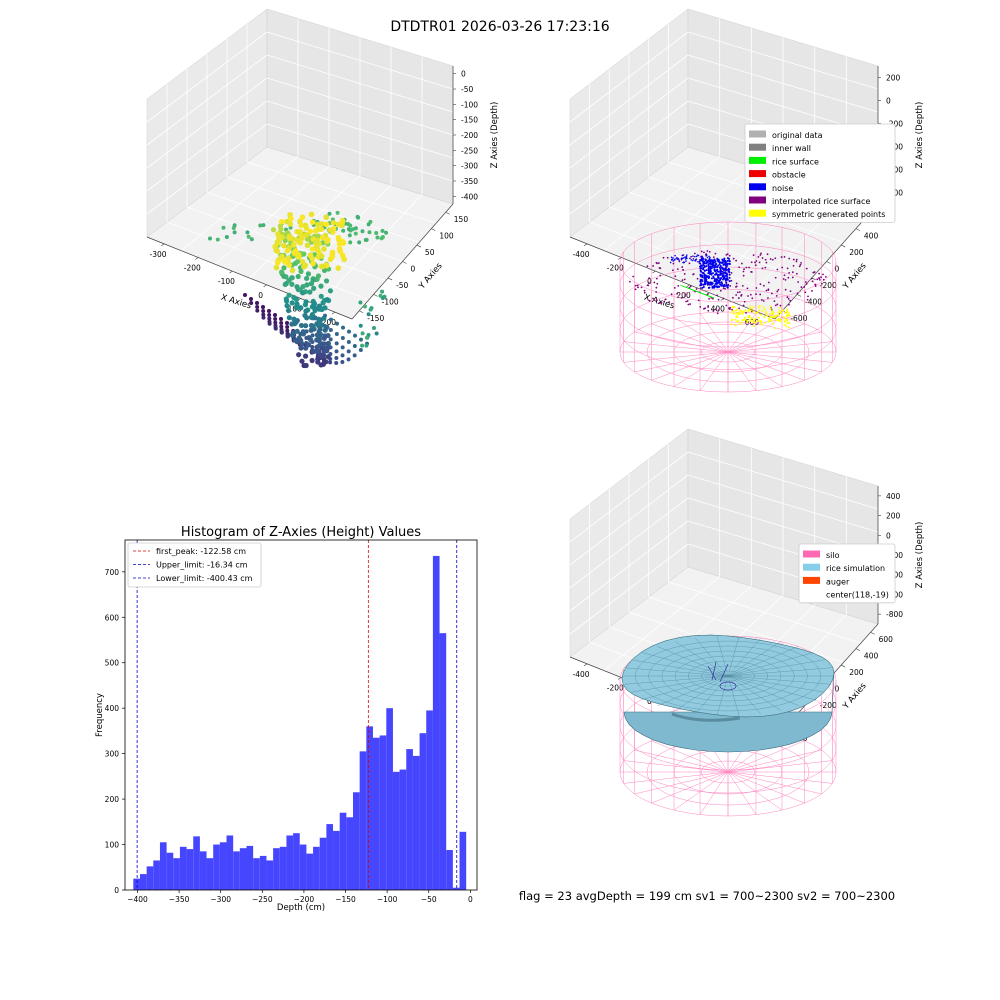 The image size is (1000, 1000). What do you see at coordinates (920, 135) in the screenshot?
I see `z-axis-label: Z Axies (Depth)` at bounding box center [920, 135].